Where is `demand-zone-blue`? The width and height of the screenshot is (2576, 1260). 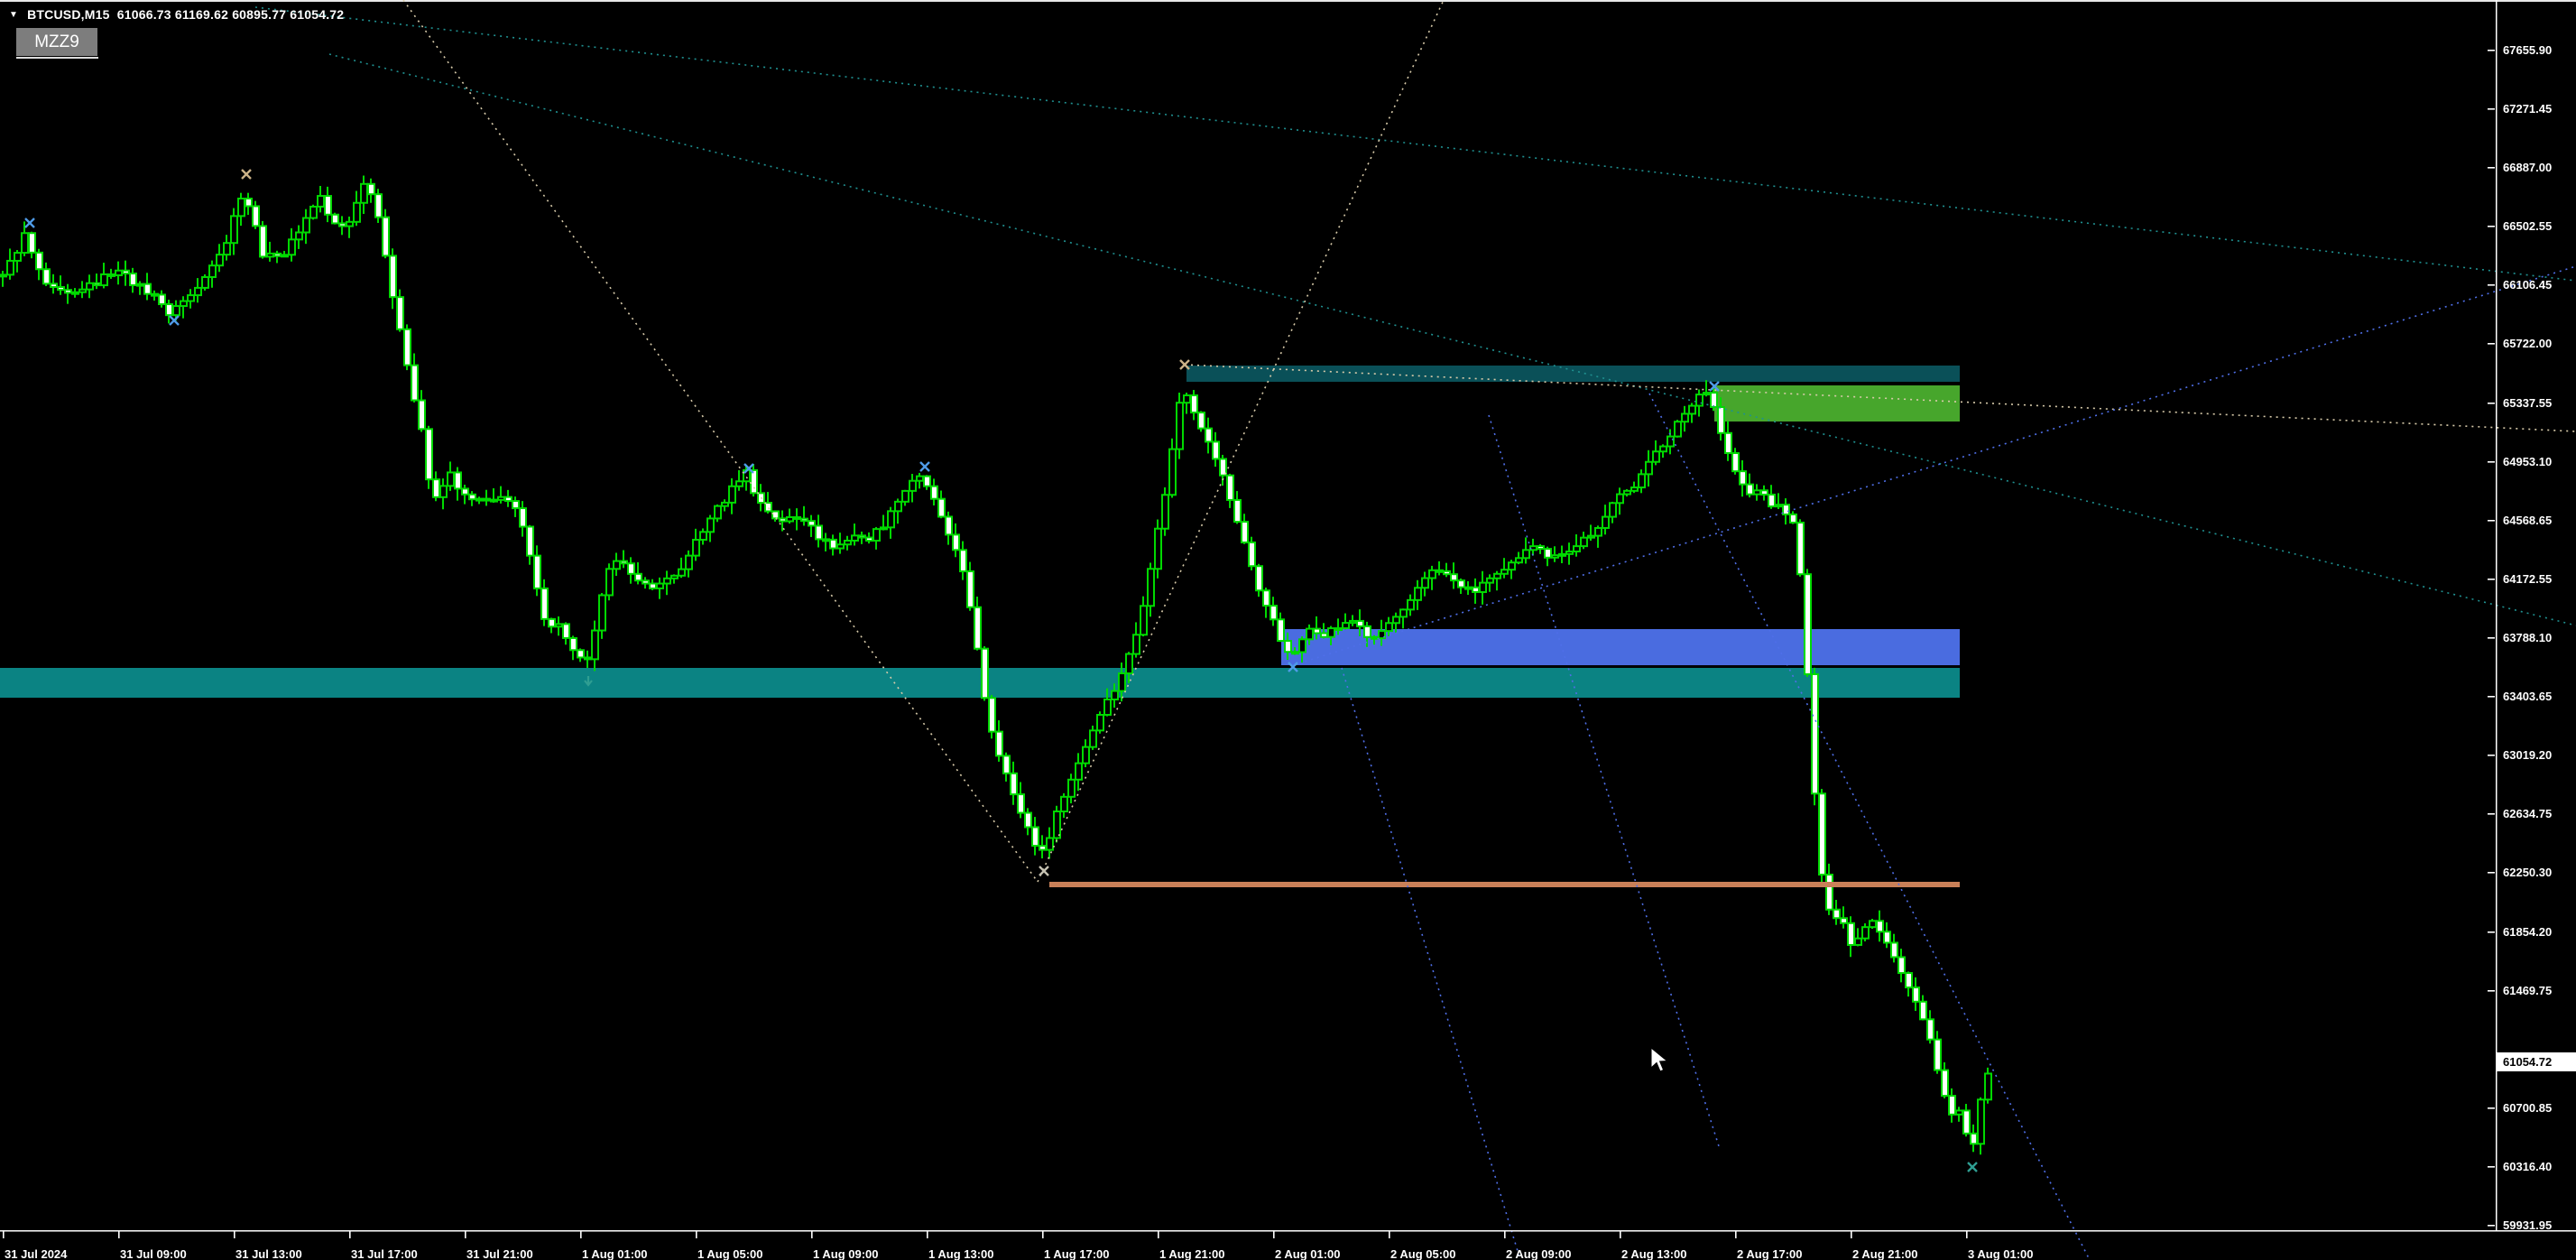
demand-zone-blue is located at coordinates (1620, 647).